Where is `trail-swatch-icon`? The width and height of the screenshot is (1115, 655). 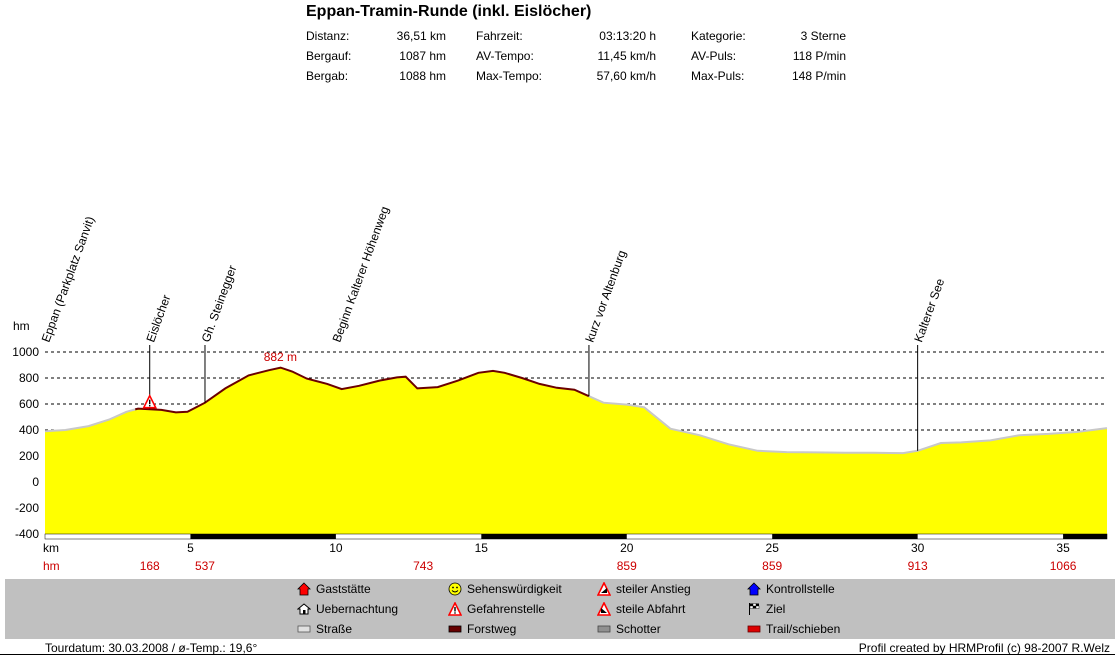 trail-swatch-icon is located at coordinates (754, 629).